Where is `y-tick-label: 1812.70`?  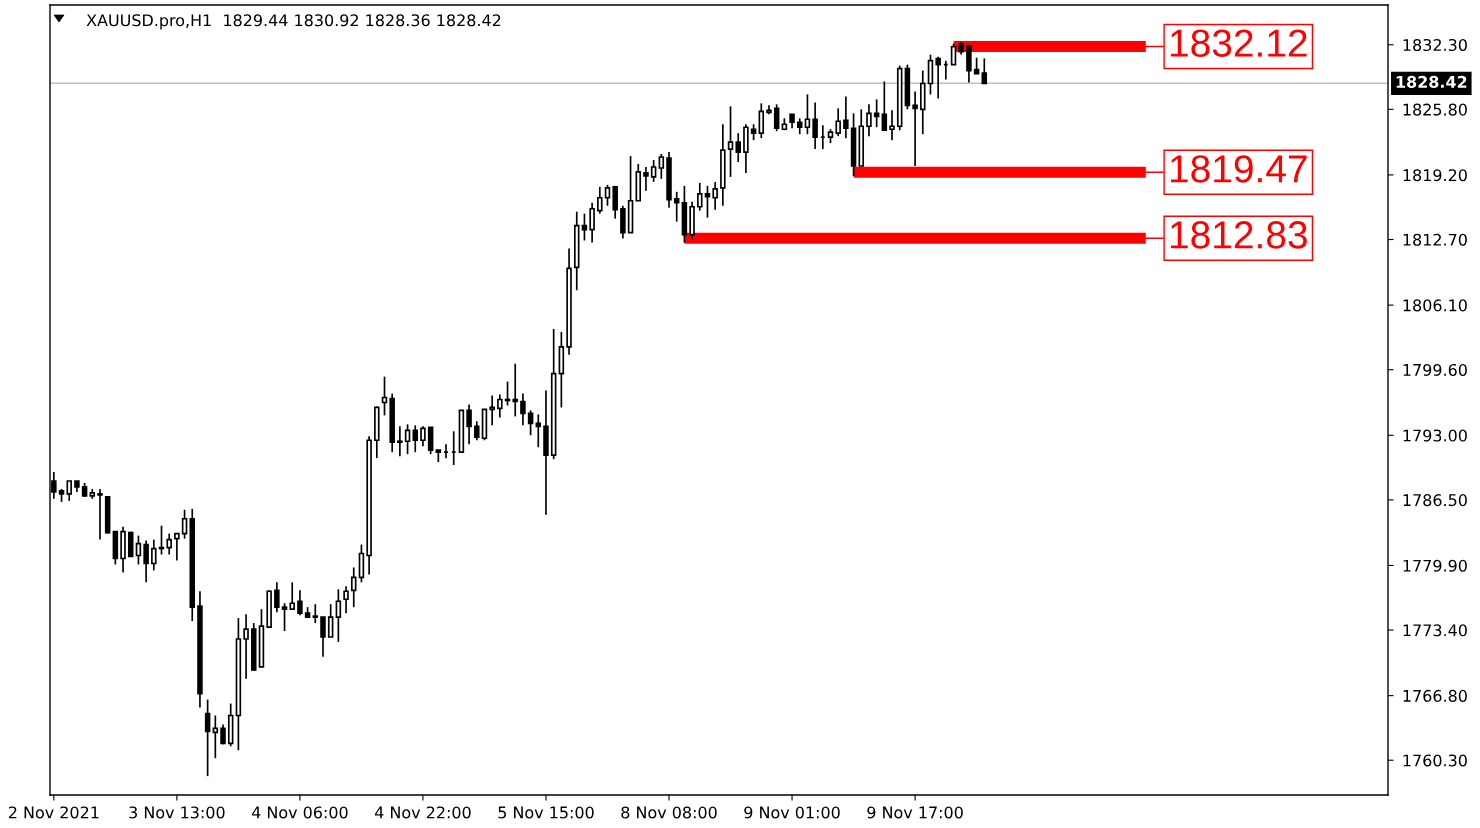
y-tick-label: 1812.70 is located at coordinates (1435, 239).